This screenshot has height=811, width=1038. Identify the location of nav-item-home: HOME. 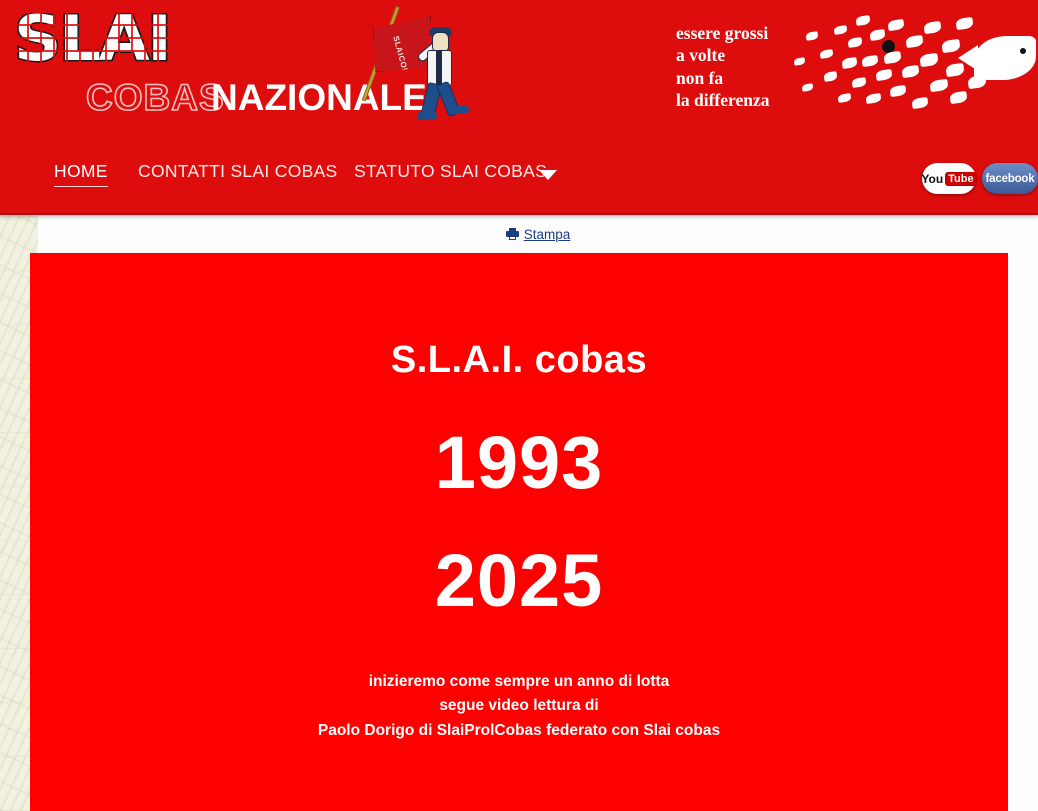
(81, 174).